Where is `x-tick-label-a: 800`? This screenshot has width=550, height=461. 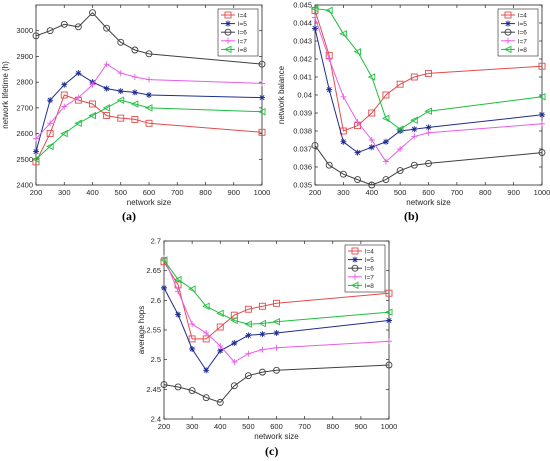
x-tick-label-a: 800 is located at coordinates (205, 192).